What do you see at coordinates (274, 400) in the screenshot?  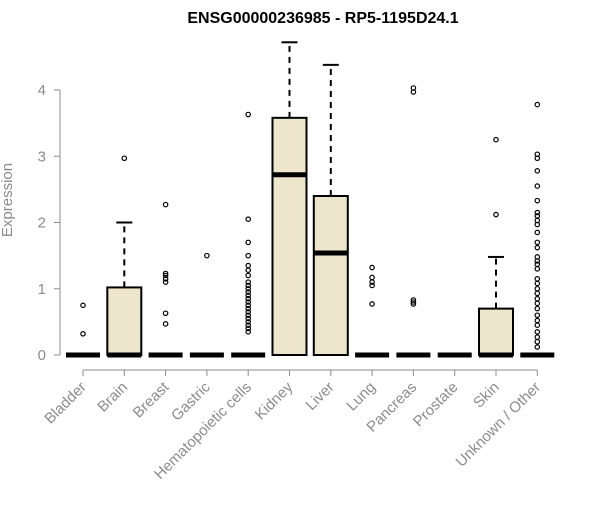 I see `x-tick-label: Kidney` at bounding box center [274, 400].